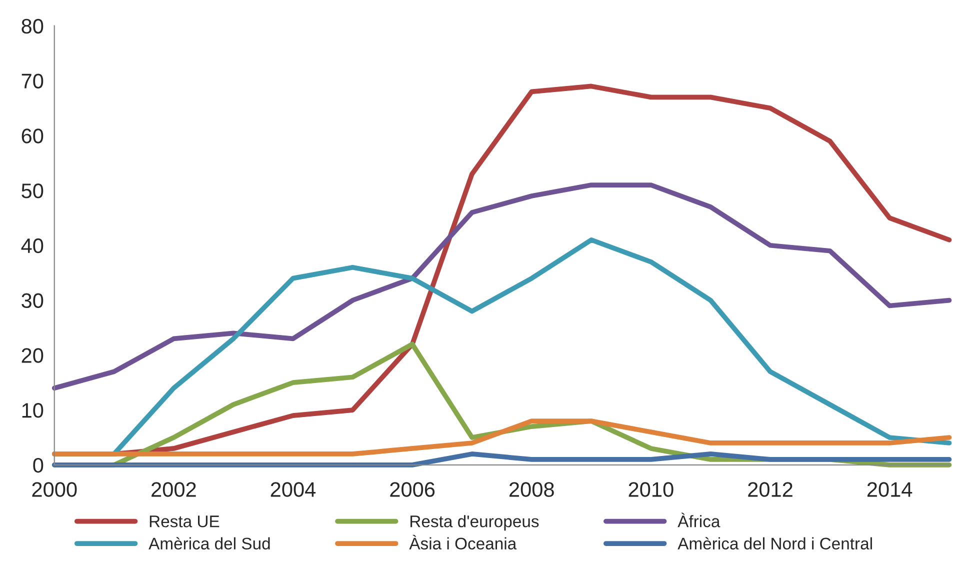 The height and width of the screenshot is (574, 954). Describe the element at coordinates (770, 489) in the screenshot. I see `x-tick-label: 2012` at that location.